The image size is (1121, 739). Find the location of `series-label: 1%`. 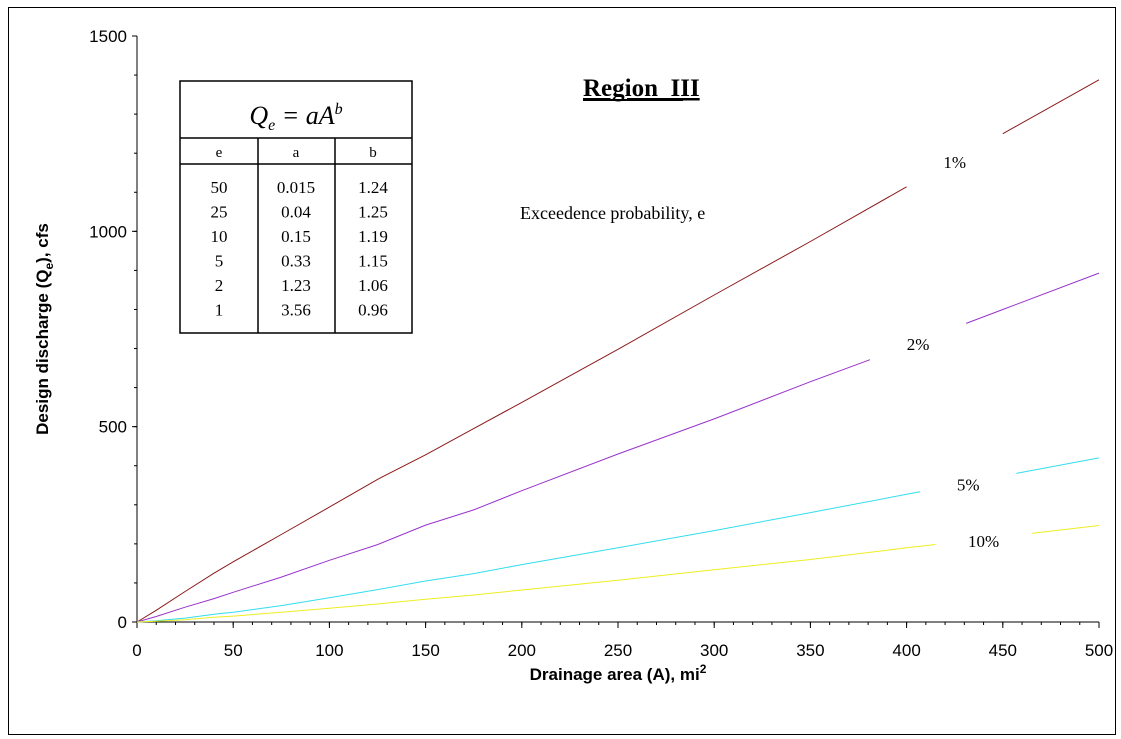

series-label: 1% is located at coordinates (954, 162).